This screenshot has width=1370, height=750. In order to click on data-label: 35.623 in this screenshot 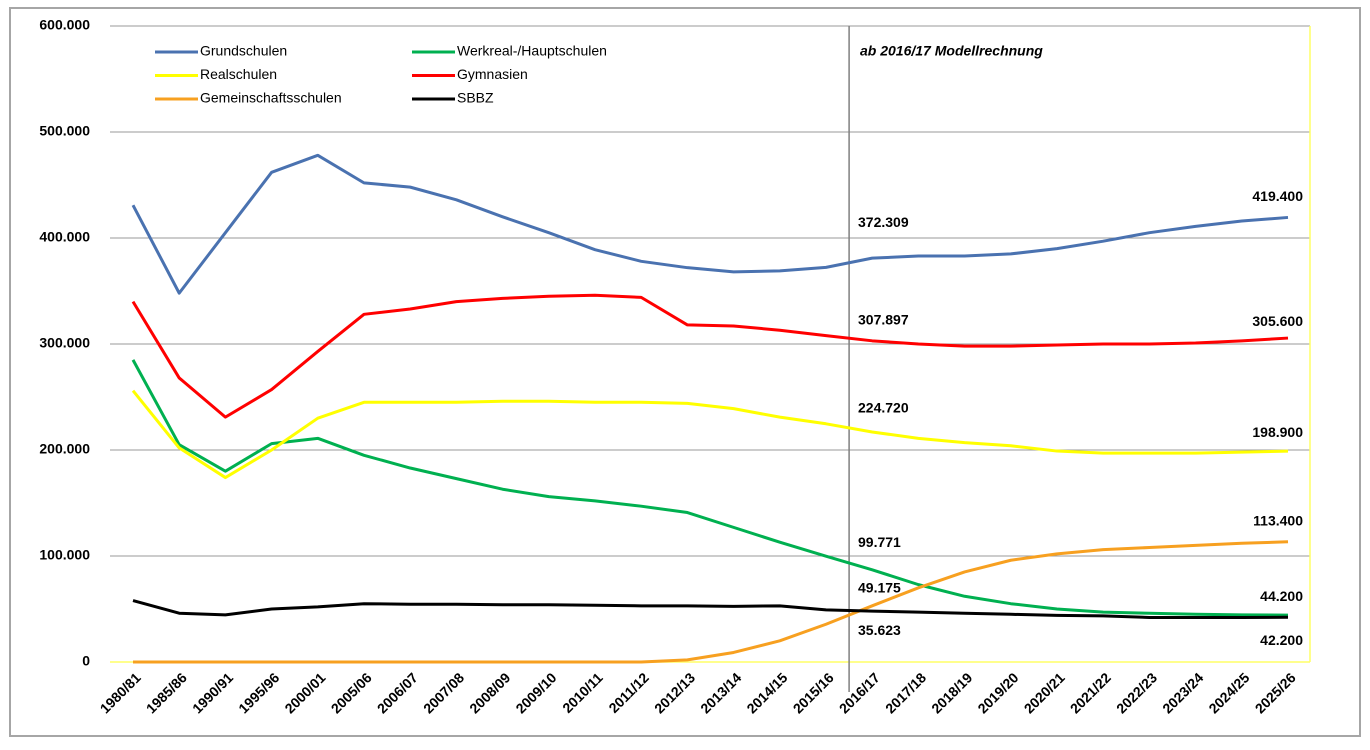, I will do `click(879, 630)`.